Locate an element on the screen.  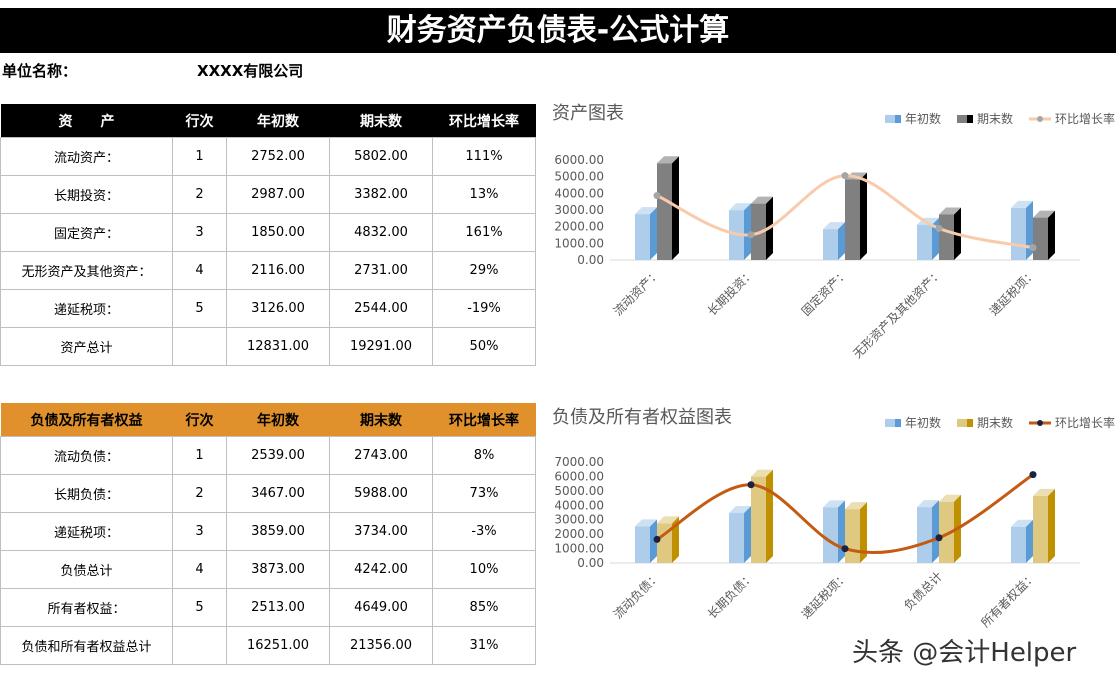
row: 长期投资： 2 2987.00 3382.00 13% is located at coordinates (268, 194).